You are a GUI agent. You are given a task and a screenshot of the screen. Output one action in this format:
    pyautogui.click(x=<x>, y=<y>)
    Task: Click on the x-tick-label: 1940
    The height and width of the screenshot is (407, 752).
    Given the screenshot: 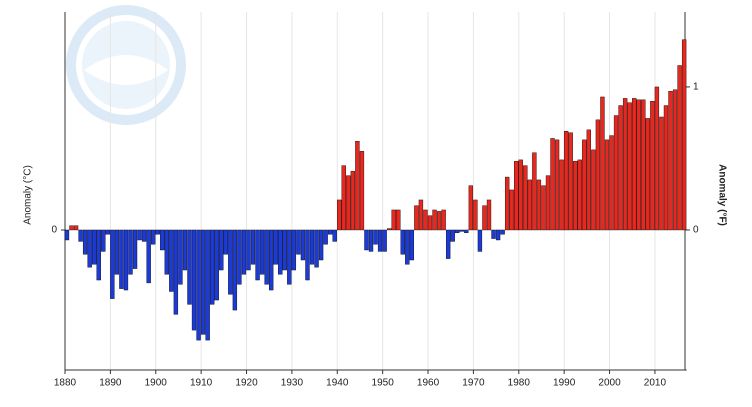 What is the action you would take?
    pyautogui.click(x=337, y=383)
    